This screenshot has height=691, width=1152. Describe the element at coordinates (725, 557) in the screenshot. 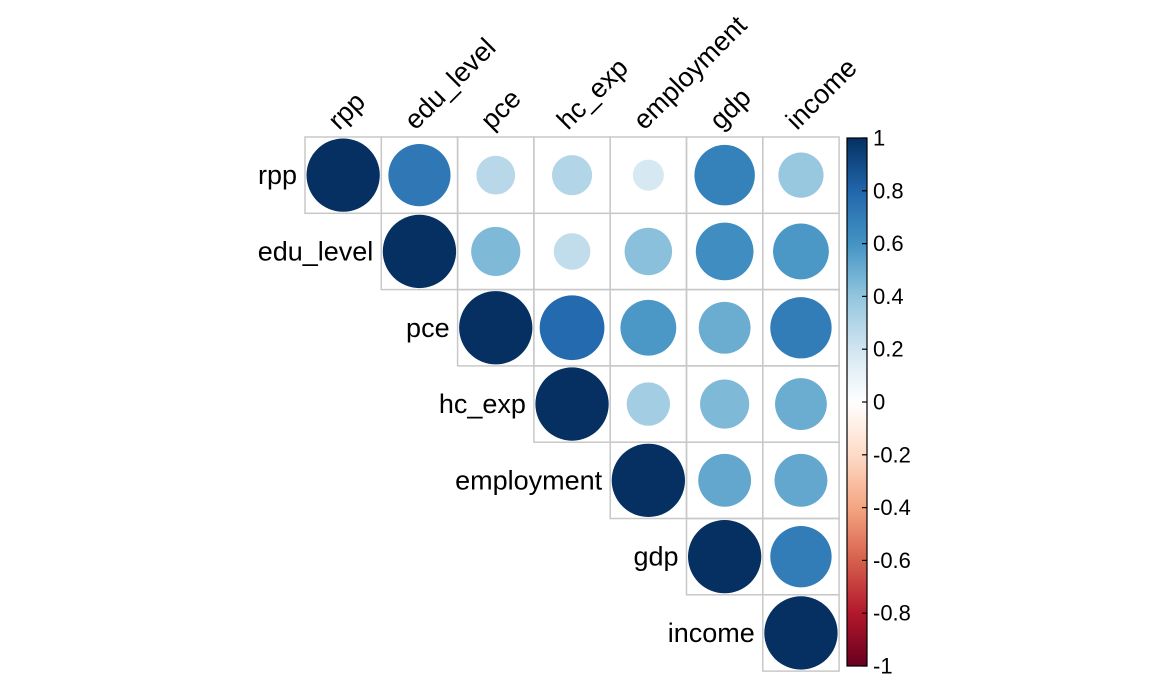

I see `corr-circle-gdp-gdp` at that location.